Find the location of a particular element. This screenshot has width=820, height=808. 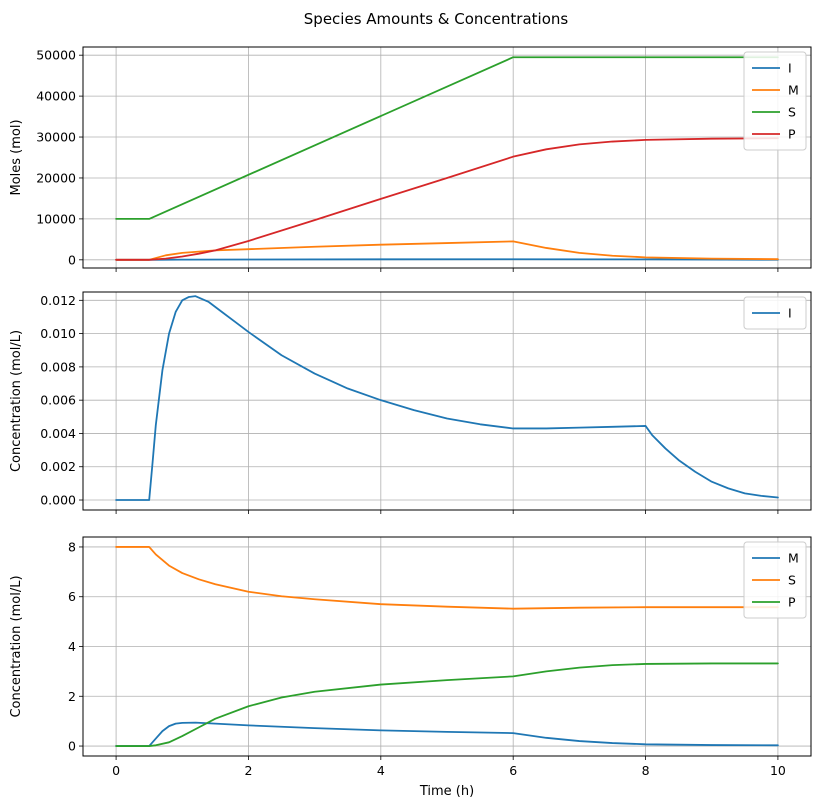

y-tick-label: 30000 is located at coordinates (56, 137).